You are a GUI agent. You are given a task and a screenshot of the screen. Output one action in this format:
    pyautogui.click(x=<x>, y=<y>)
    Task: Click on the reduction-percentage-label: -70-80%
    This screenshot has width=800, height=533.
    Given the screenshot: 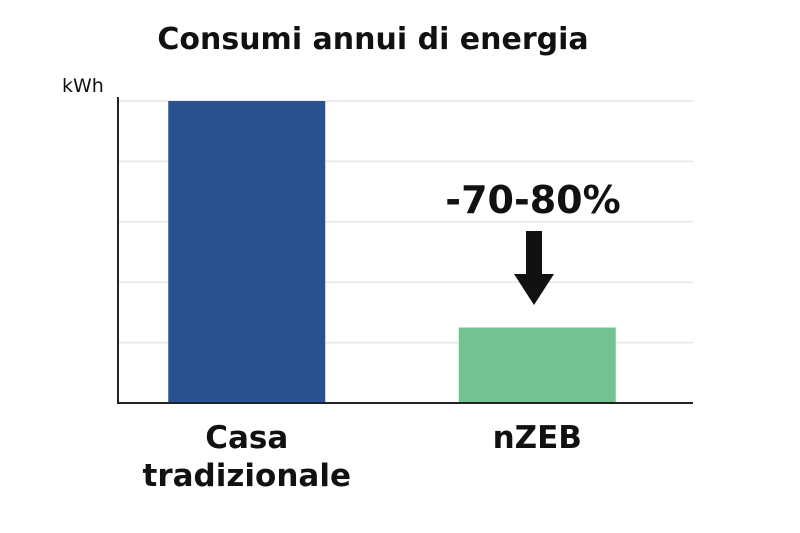 What is the action you would take?
    pyautogui.click(x=532, y=200)
    